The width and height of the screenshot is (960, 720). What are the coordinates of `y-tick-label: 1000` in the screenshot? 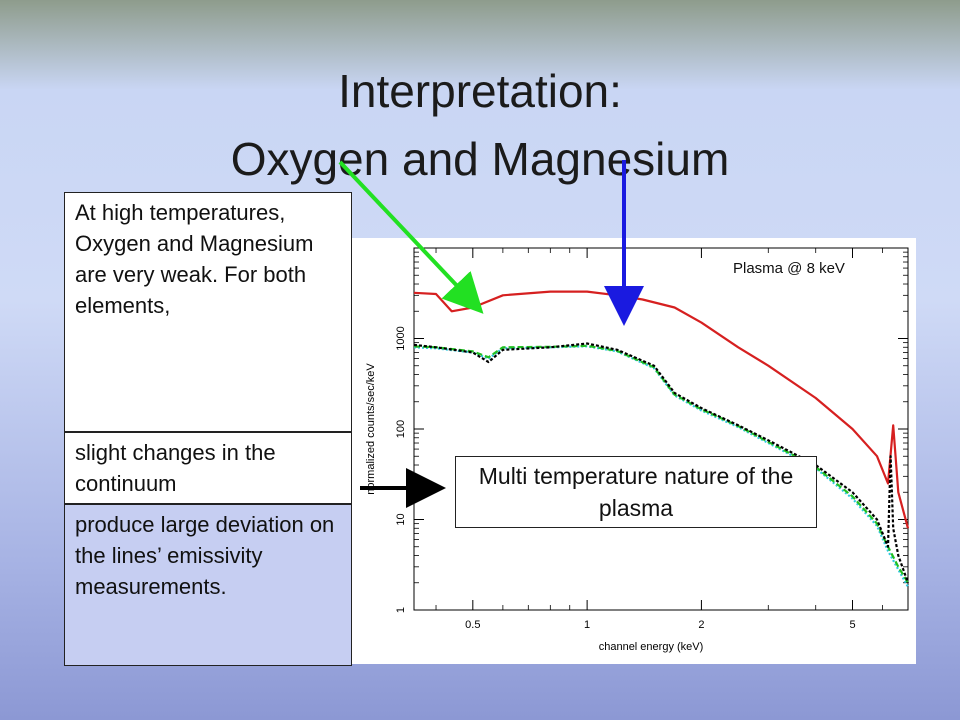 It's located at (401, 338).